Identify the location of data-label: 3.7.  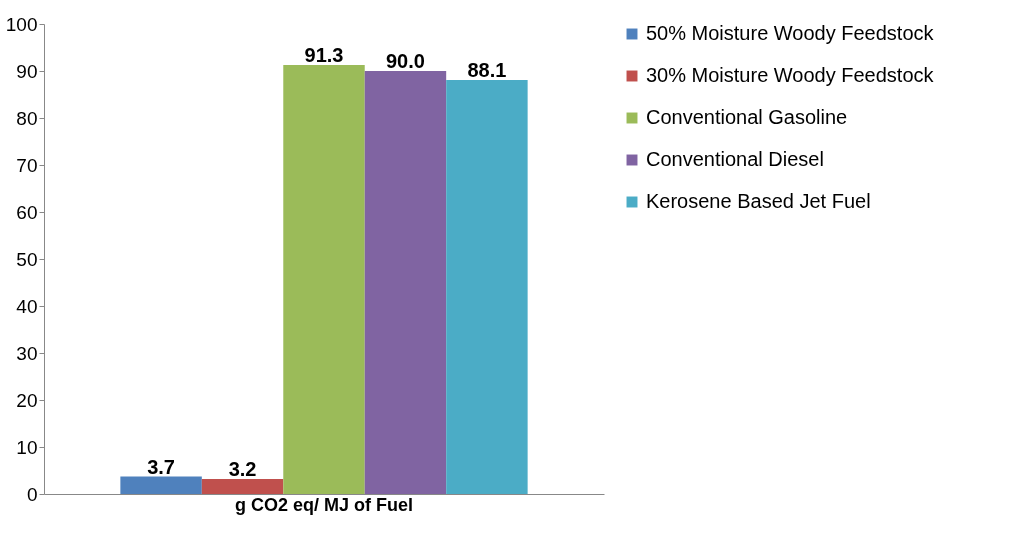
(161, 466).